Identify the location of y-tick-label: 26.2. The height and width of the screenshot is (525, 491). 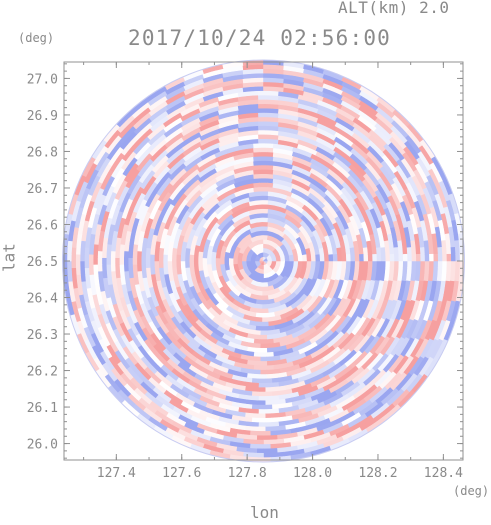
(42, 372).